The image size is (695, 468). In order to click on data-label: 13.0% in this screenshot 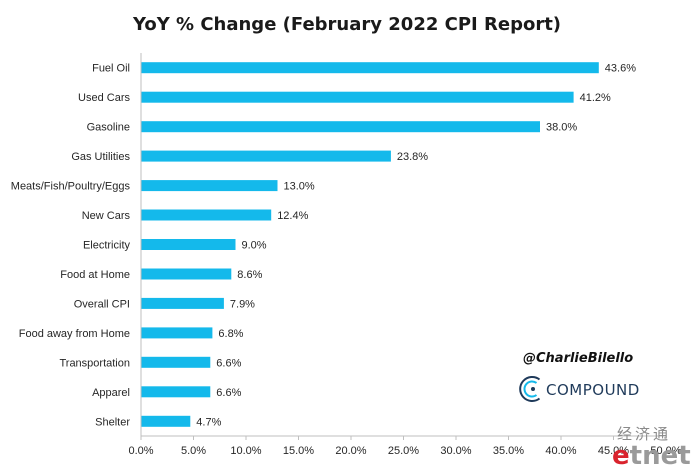, I will do `click(299, 187)`.